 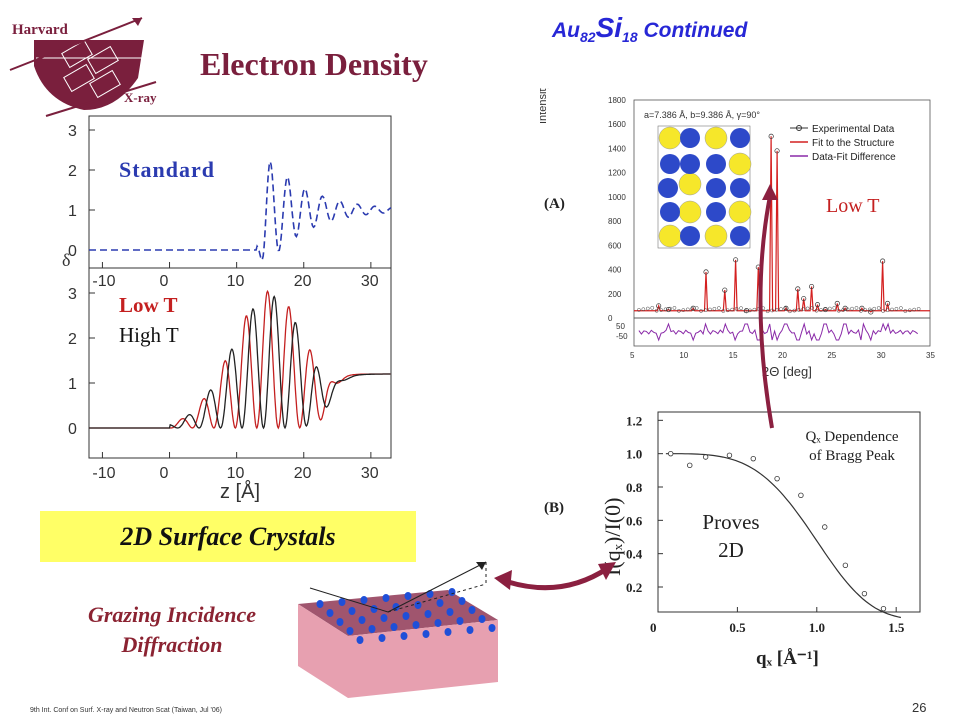 What do you see at coordinates (634, 487) in the screenshot?
I see `qz-ytick: 0.8` at bounding box center [634, 487].